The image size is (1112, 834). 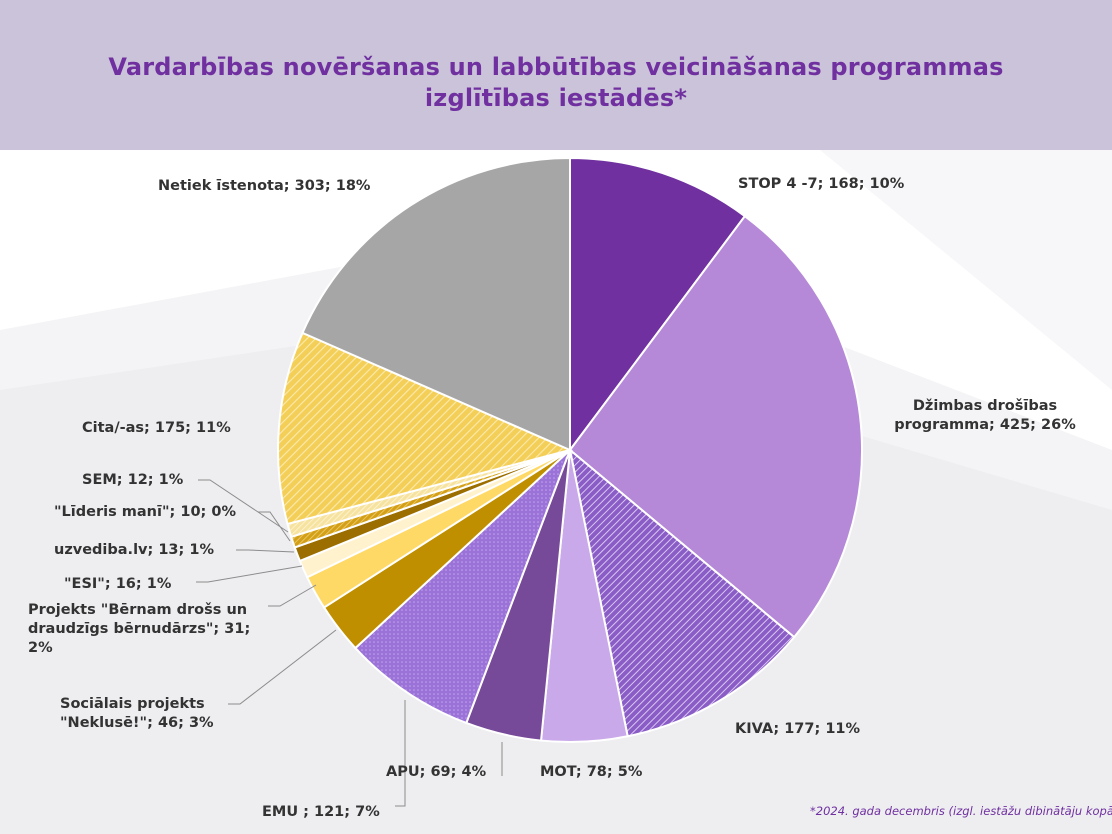 I want to click on data-label-line: 2%, so click(x=40, y=648).